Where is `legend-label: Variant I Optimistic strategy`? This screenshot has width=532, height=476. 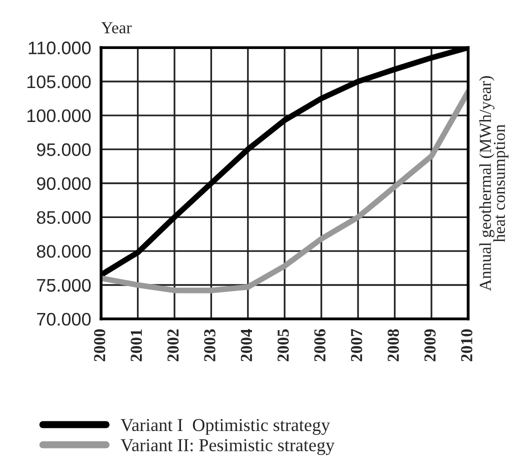
legend-label: Variant I Optimistic strategy is located at coordinates (225, 426).